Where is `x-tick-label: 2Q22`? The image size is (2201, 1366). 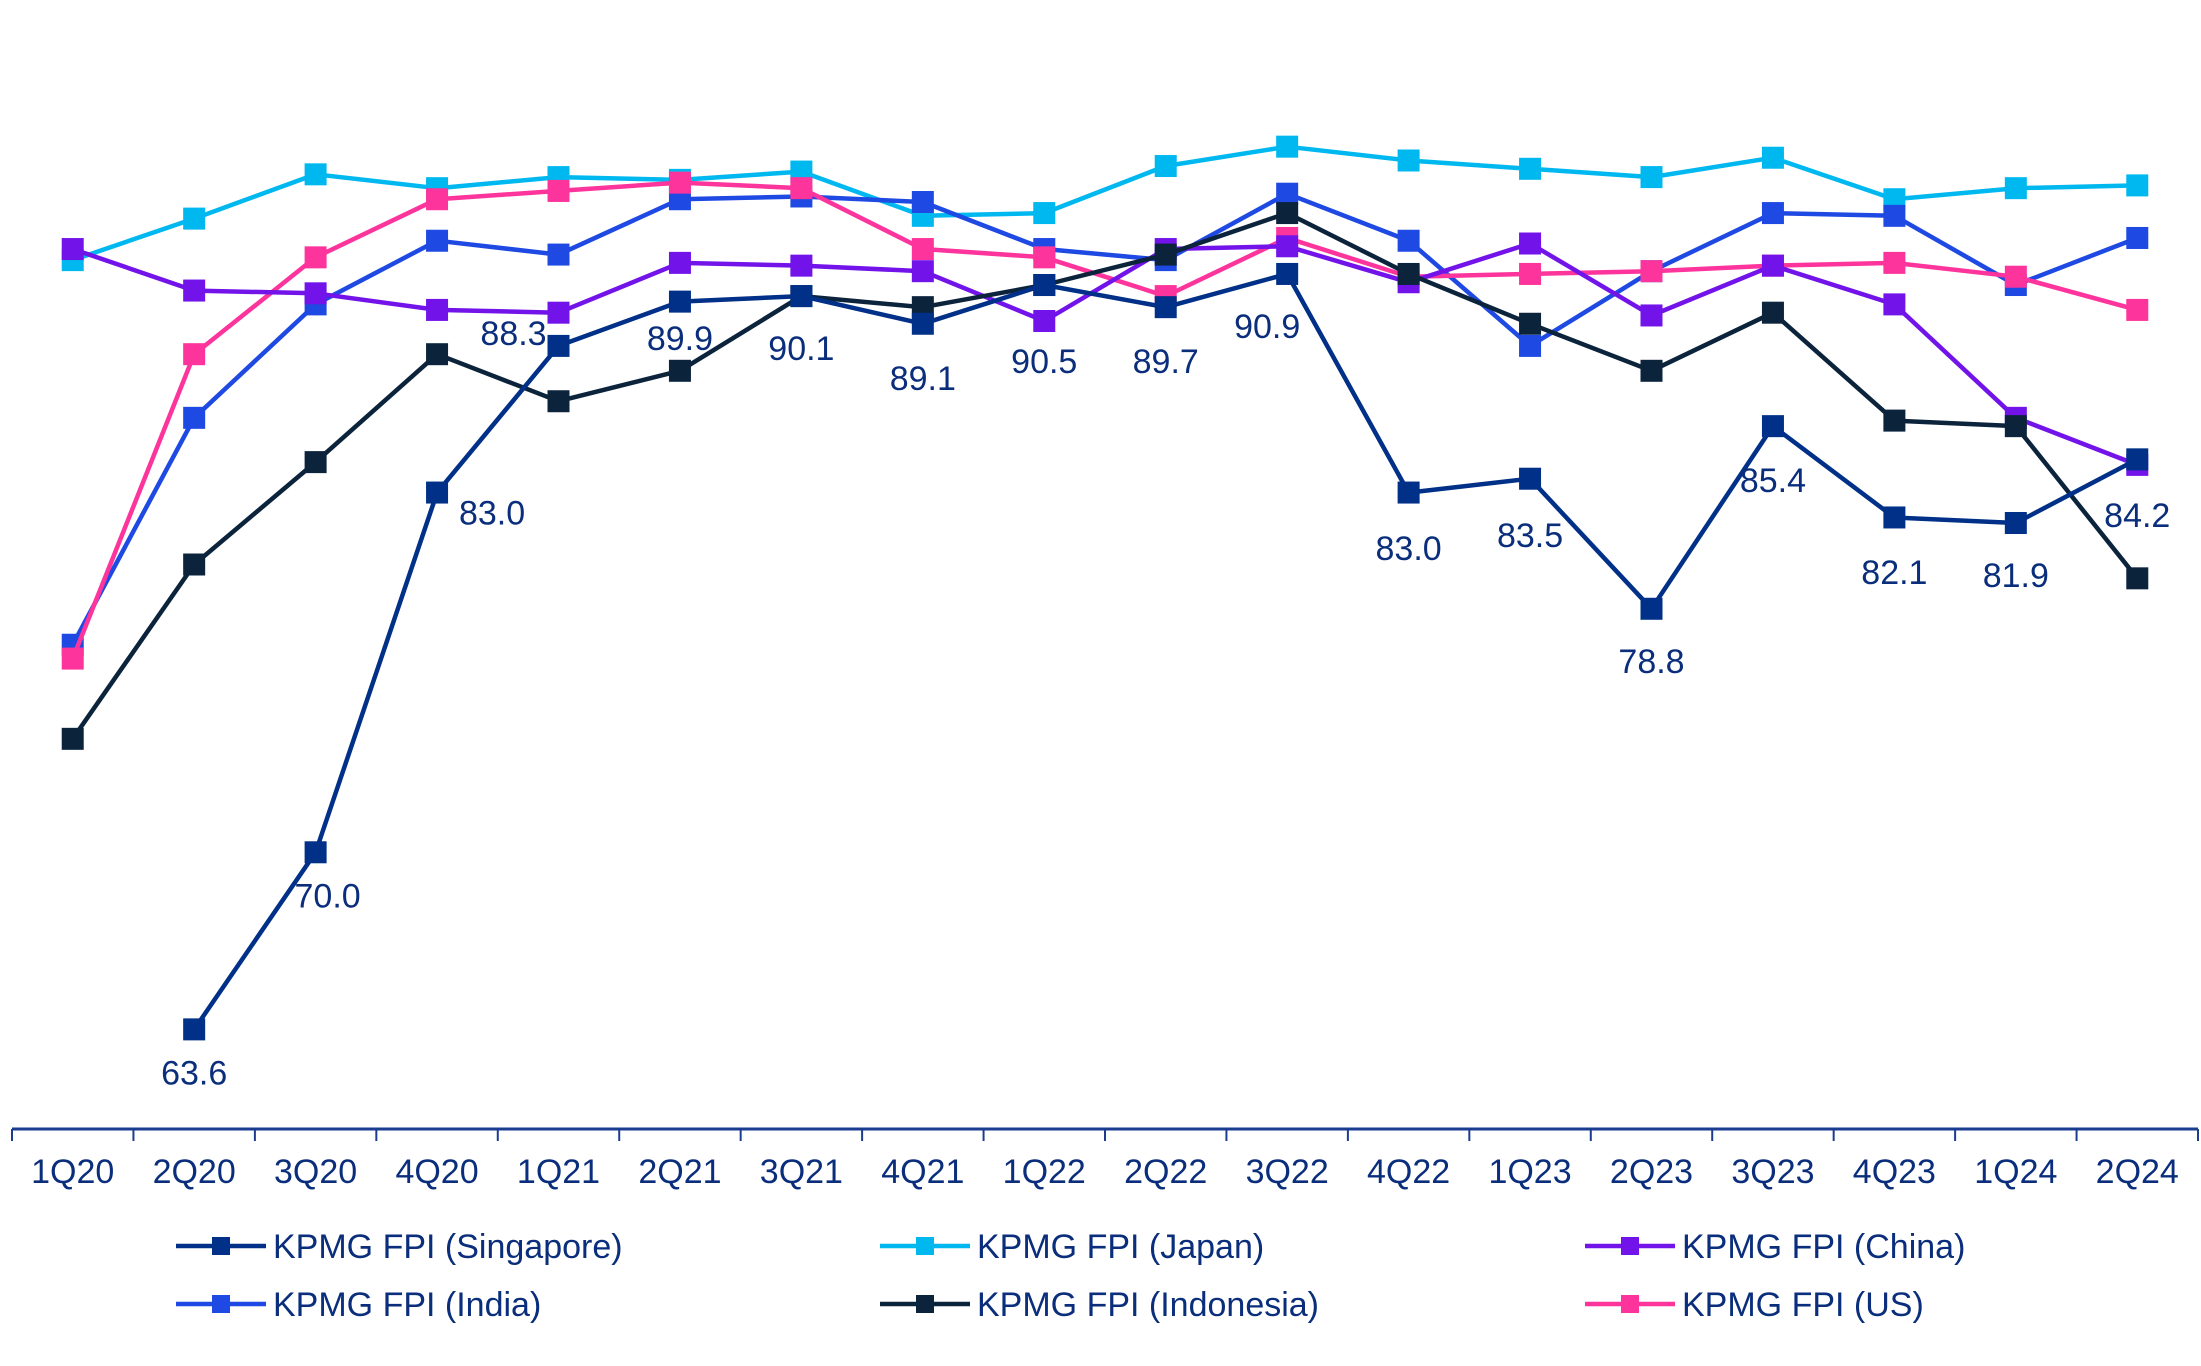
x-tick-label: 2Q22 is located at coordinates (1165, 1172).